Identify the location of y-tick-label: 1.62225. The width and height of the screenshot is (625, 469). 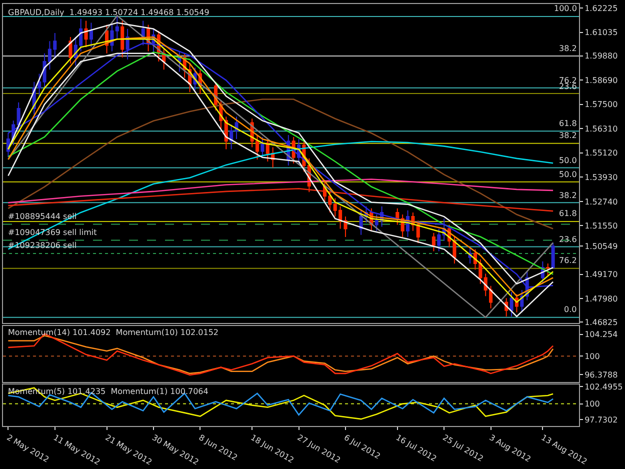
(601, 8).